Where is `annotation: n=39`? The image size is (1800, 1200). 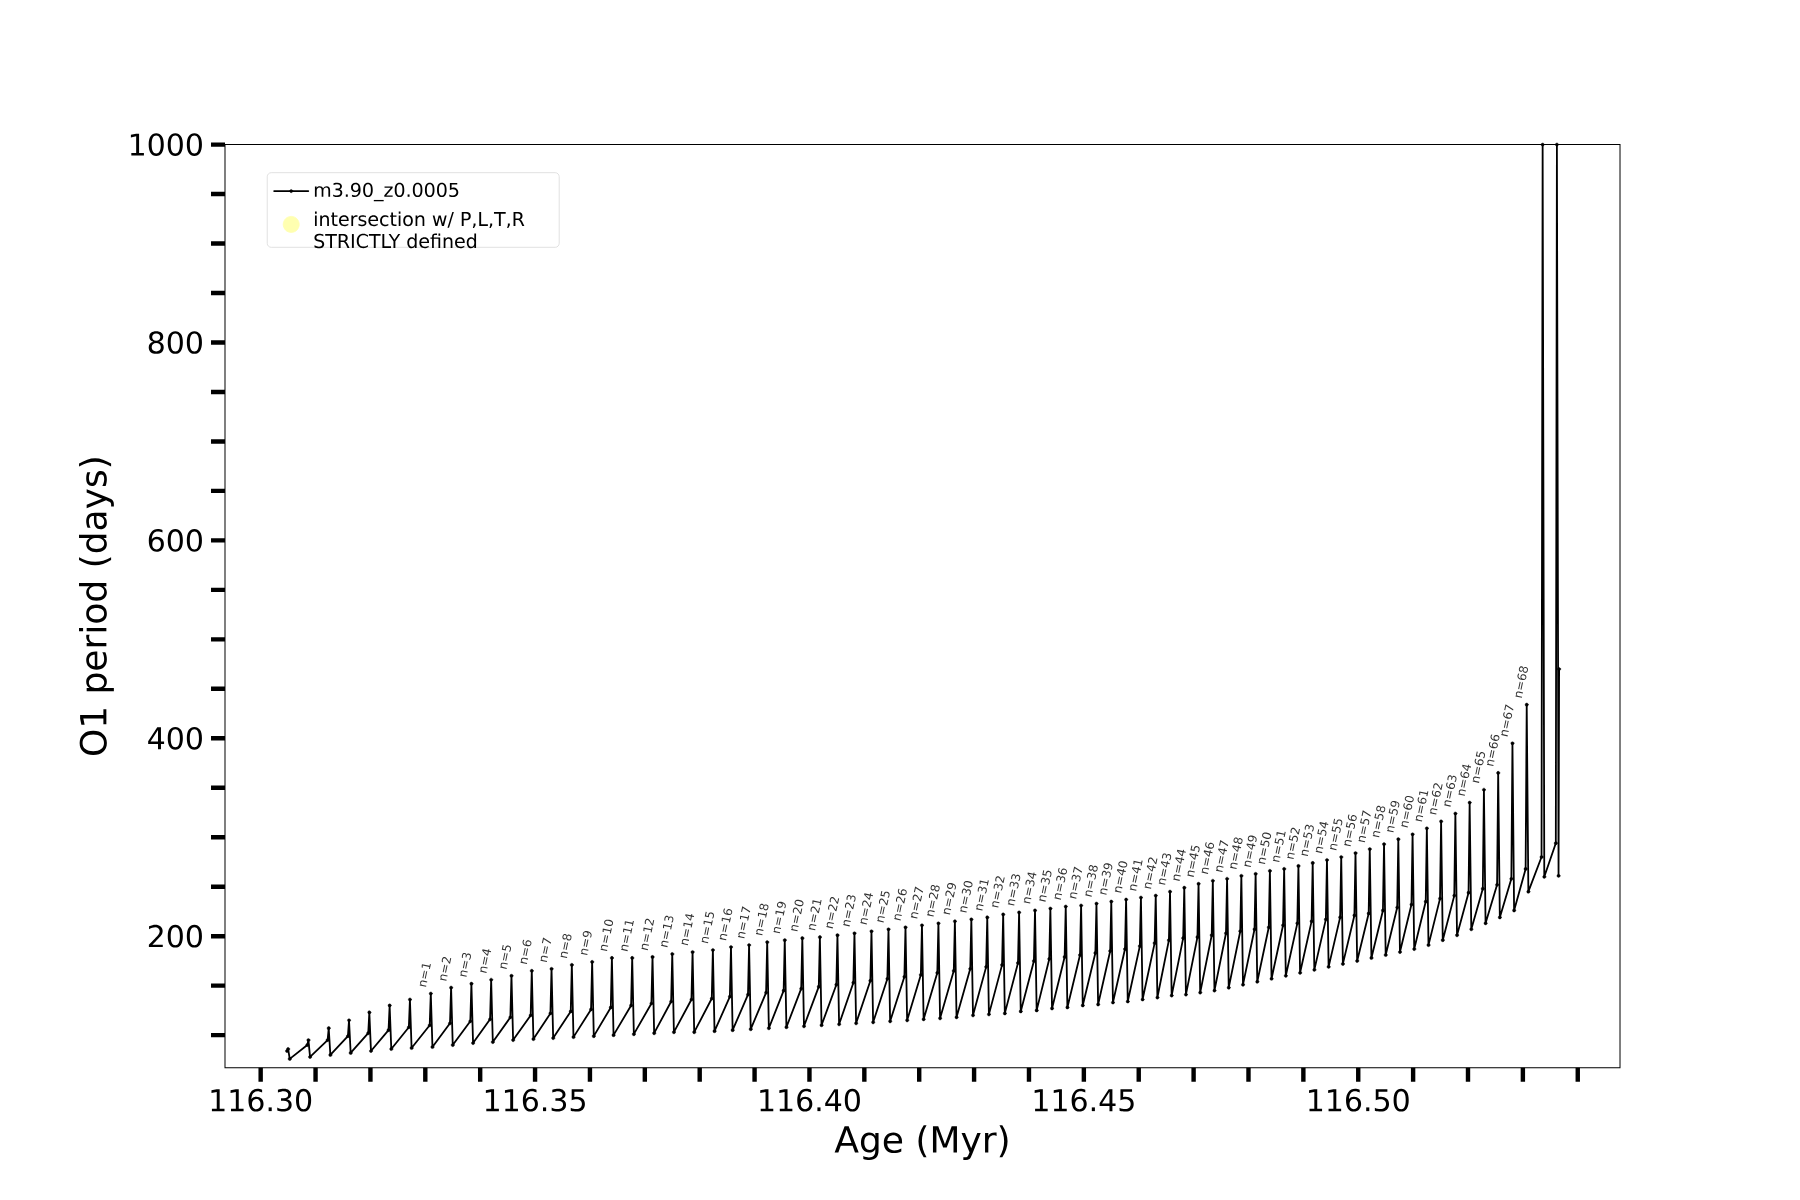
annotation: n=39 is located at coordinates (1106, 879).